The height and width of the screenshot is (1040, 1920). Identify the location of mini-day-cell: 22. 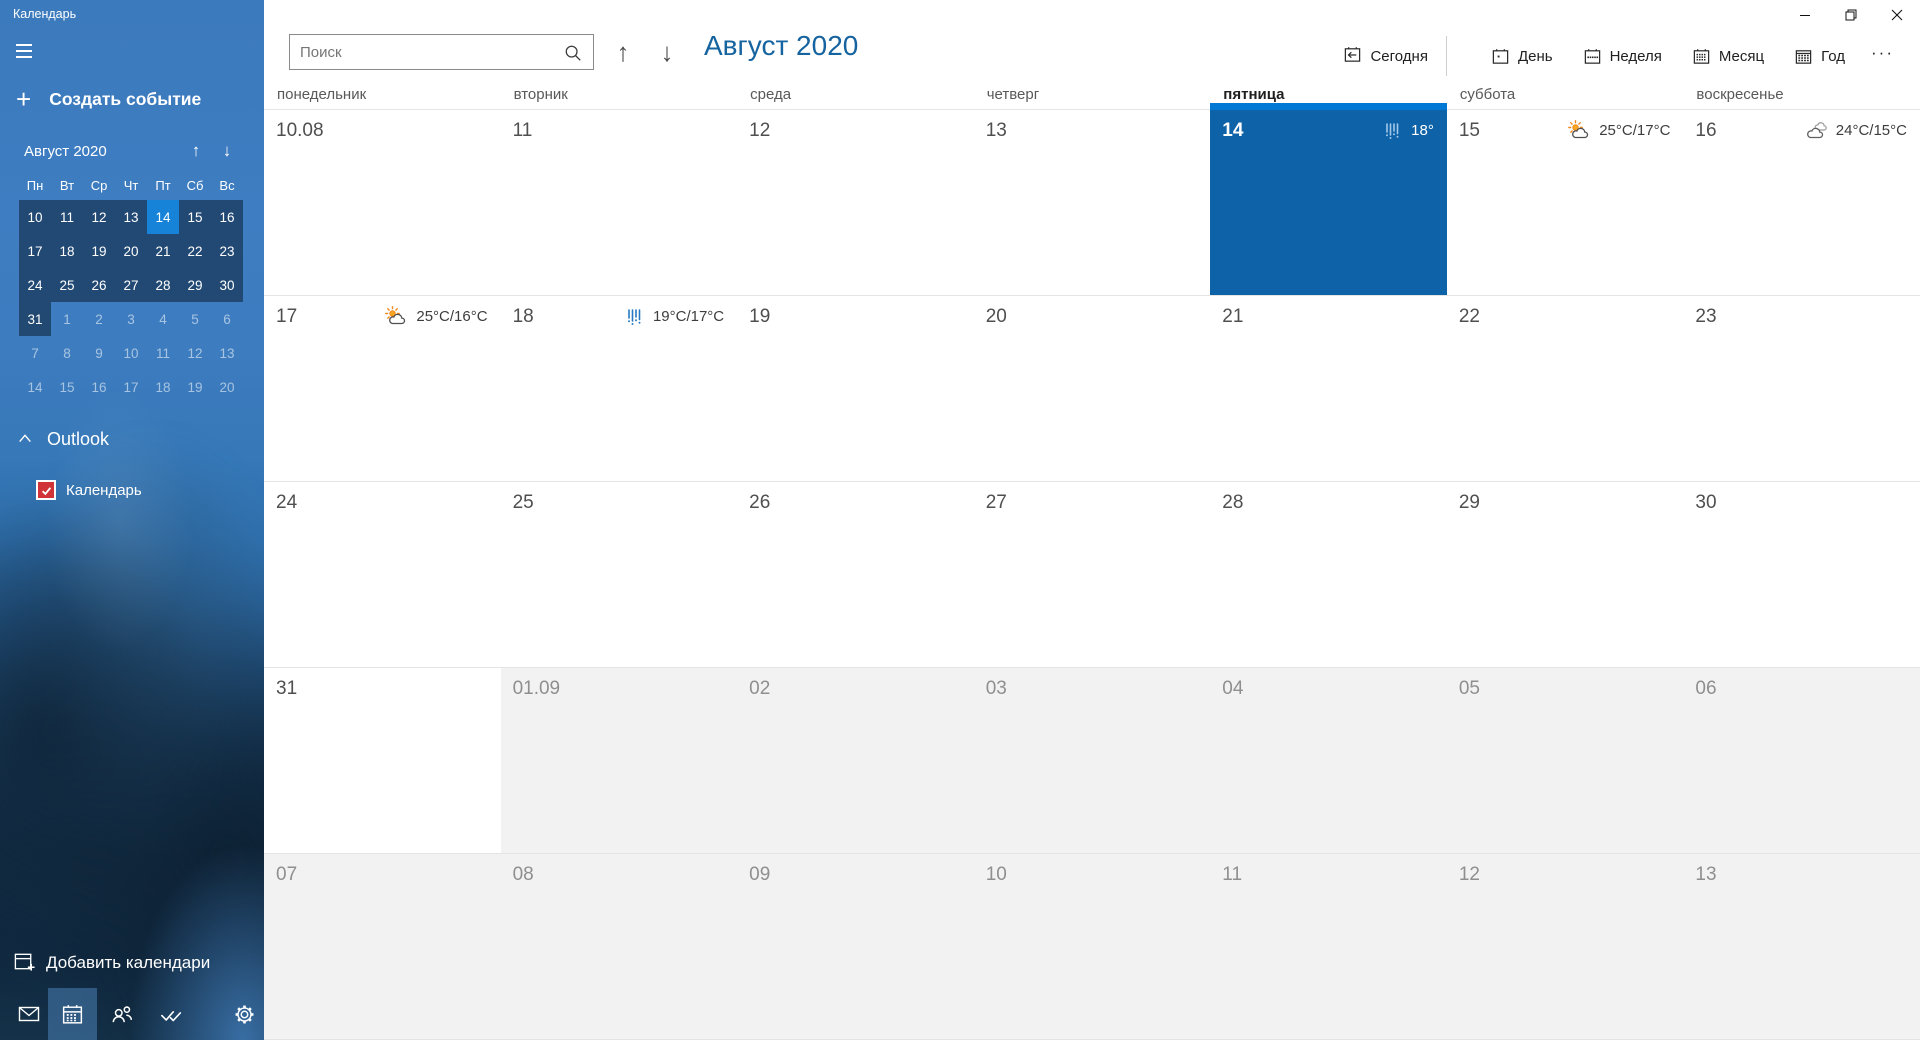
(195, 251).